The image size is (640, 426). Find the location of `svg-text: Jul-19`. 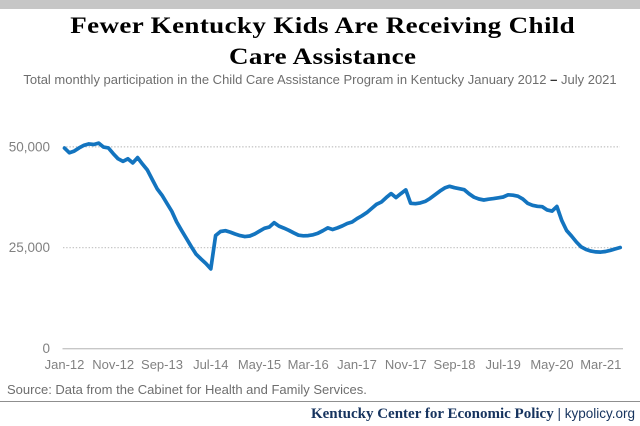

svg-text: Jul-19 is located at coordinates (502, 364).